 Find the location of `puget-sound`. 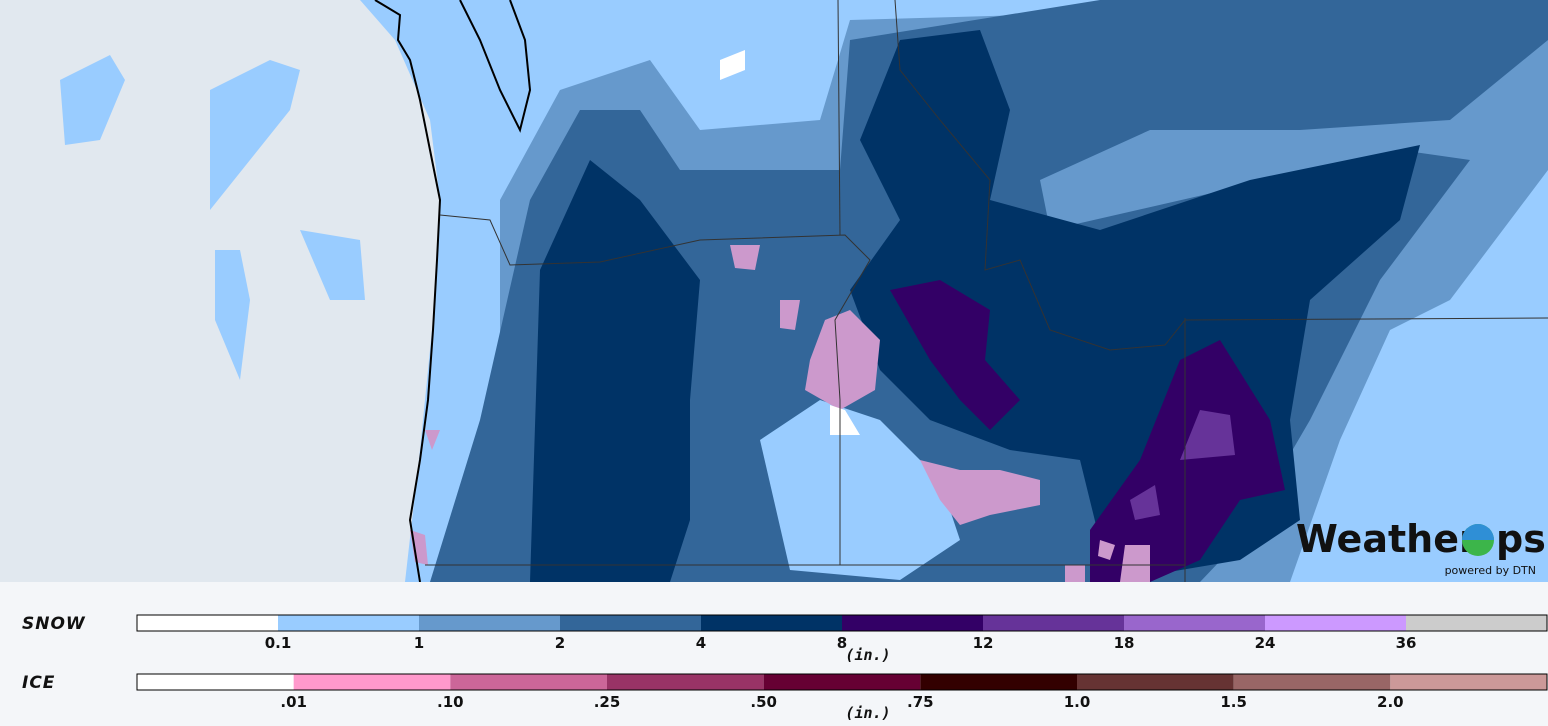

puget-sound is located at coordinates (495, 66).